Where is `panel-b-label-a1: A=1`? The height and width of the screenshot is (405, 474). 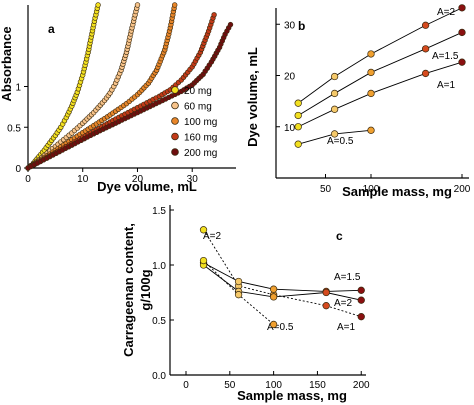 panel-b-label-a1: A=1 is located at coordinates (446, 85).